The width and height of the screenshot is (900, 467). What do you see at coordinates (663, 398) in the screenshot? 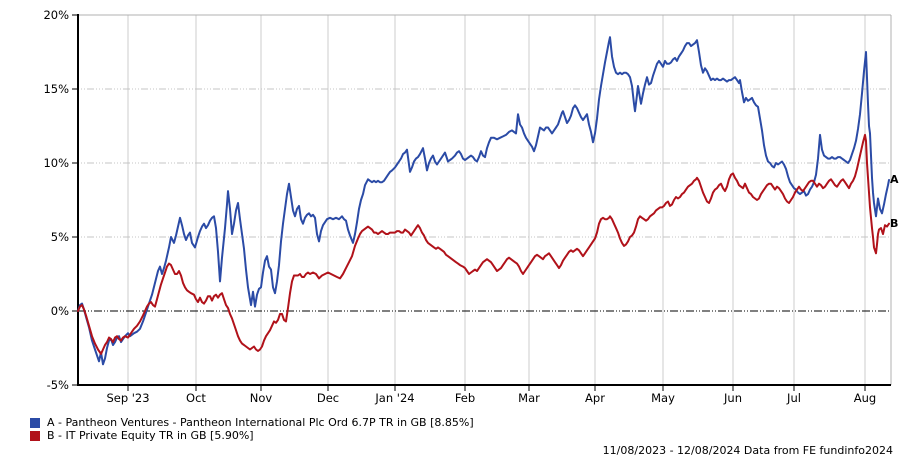
I see `x-tick-label: May` at bounding box center [663, 398].